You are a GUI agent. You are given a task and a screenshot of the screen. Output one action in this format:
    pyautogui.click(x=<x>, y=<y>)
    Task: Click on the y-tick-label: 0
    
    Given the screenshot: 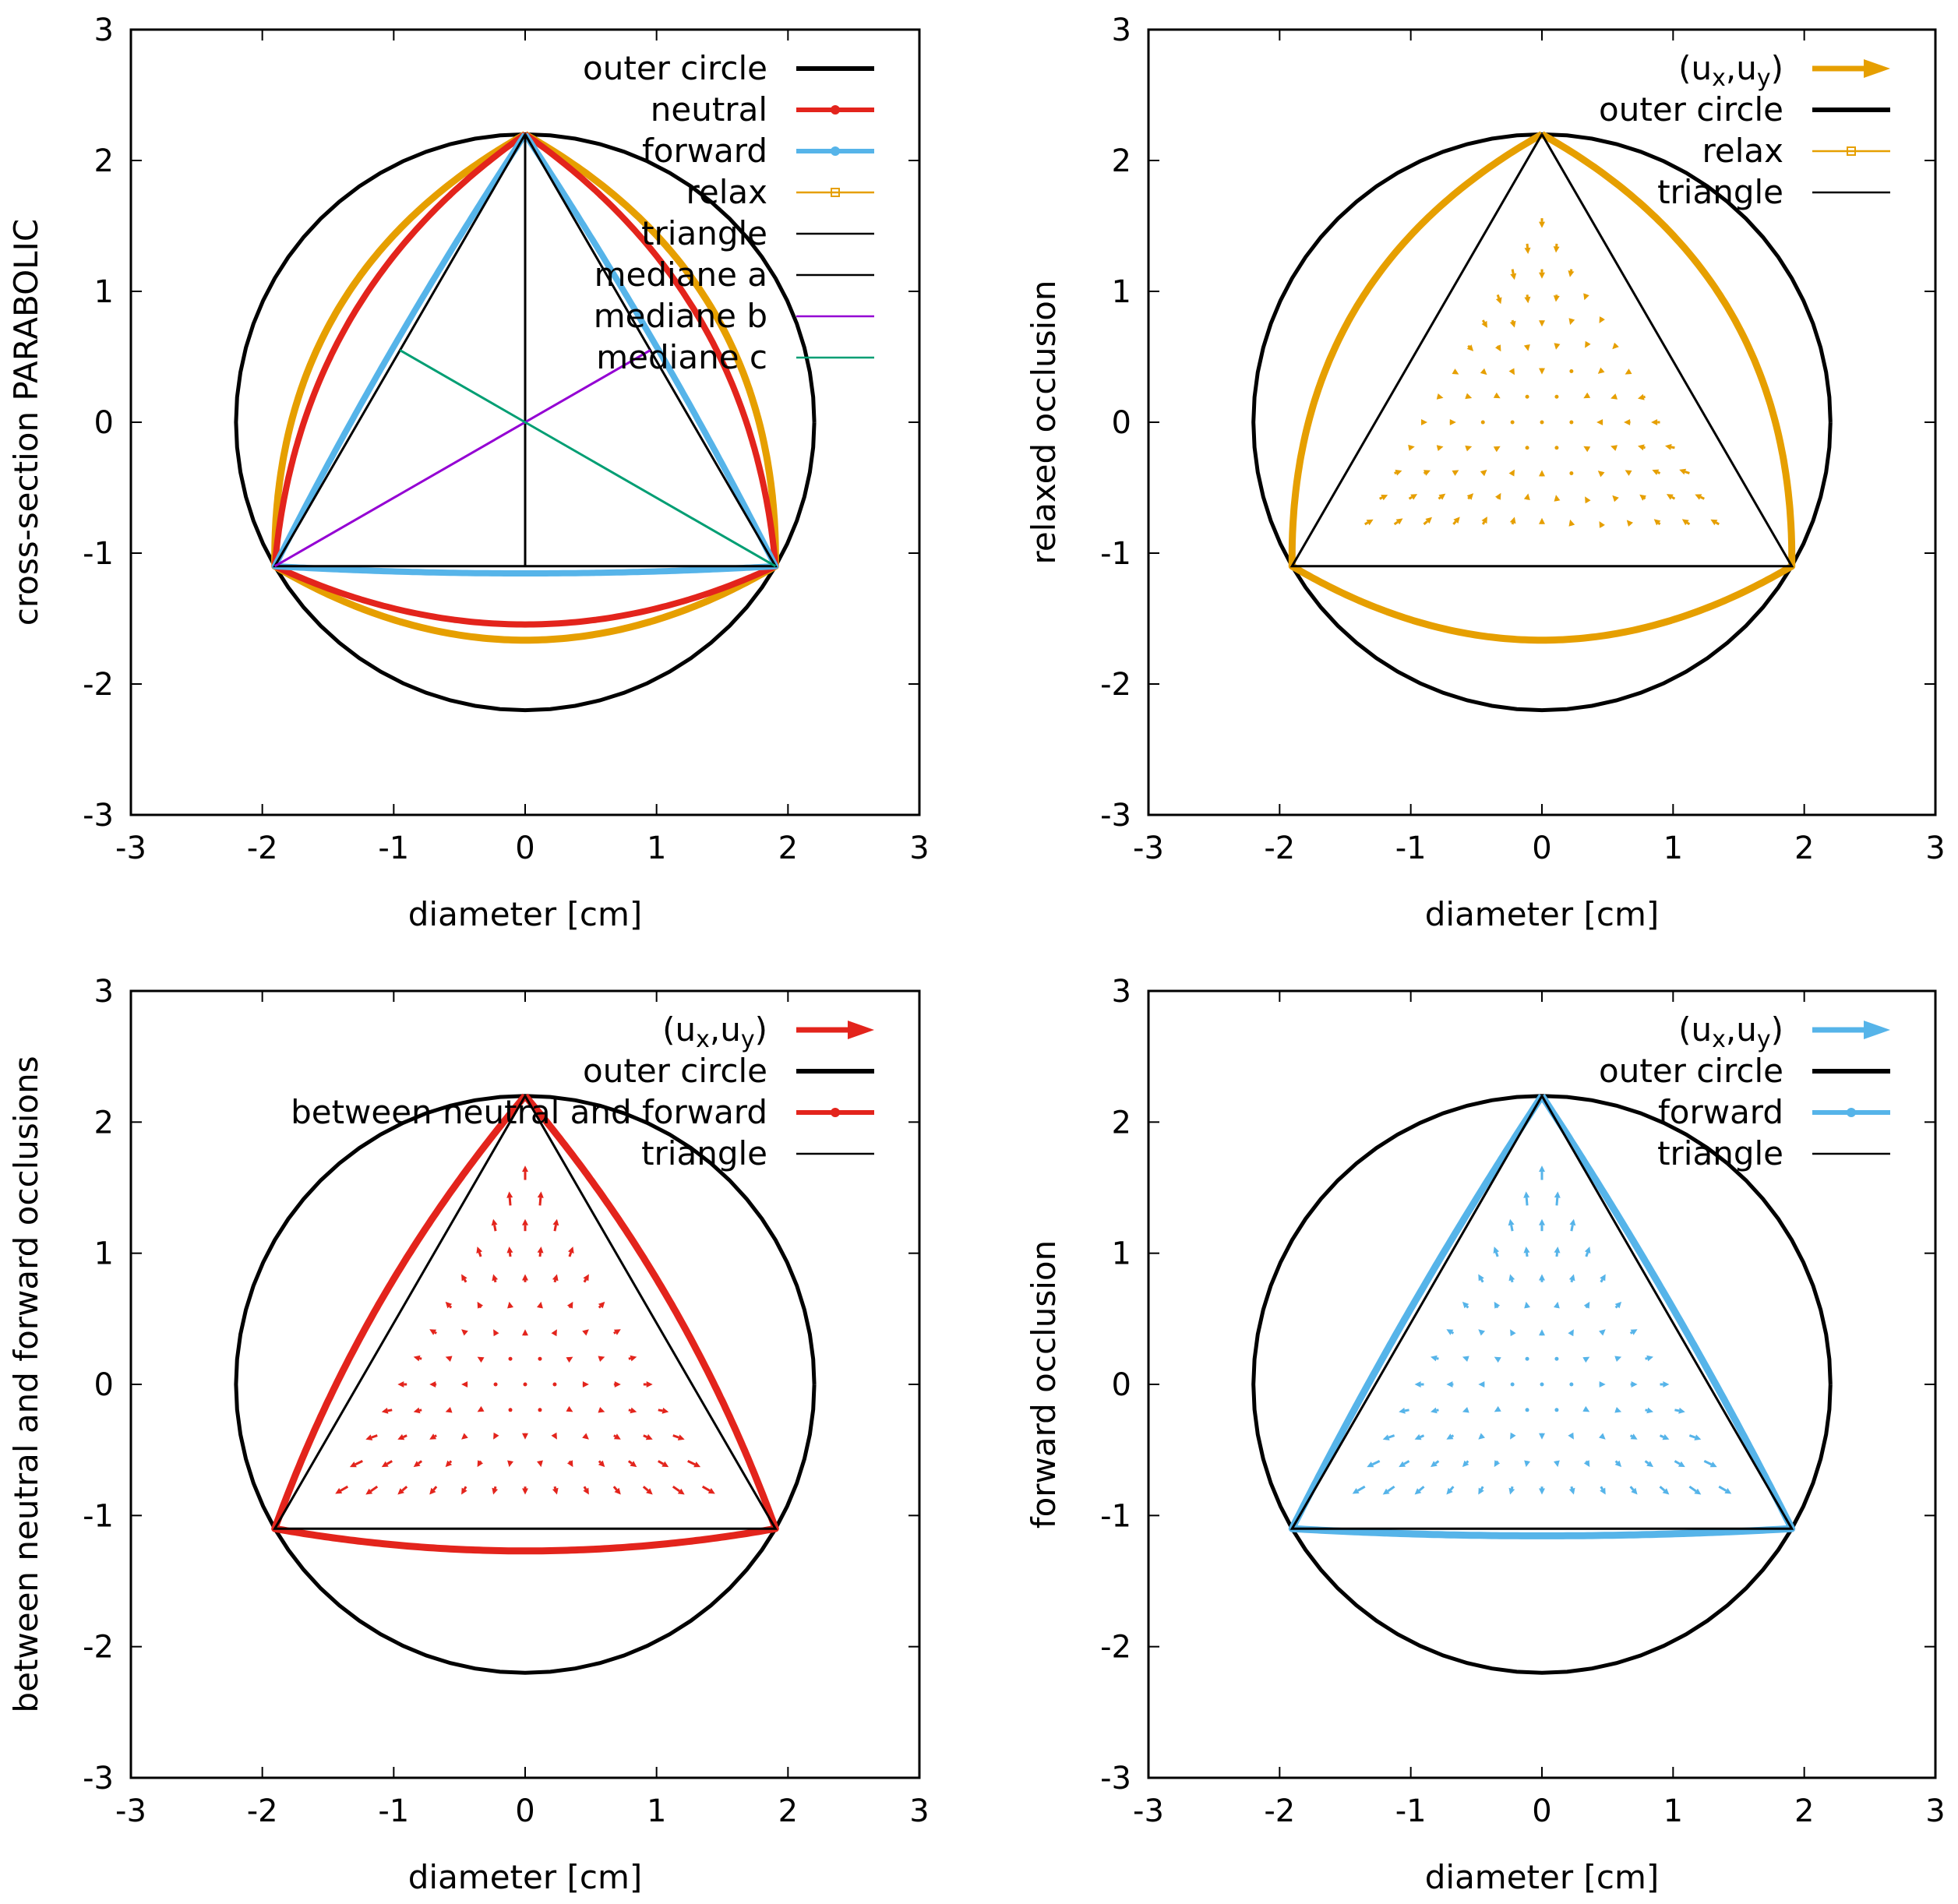 What is the action you would take?
    pyautogui.click(x=1121, y=1385)
    